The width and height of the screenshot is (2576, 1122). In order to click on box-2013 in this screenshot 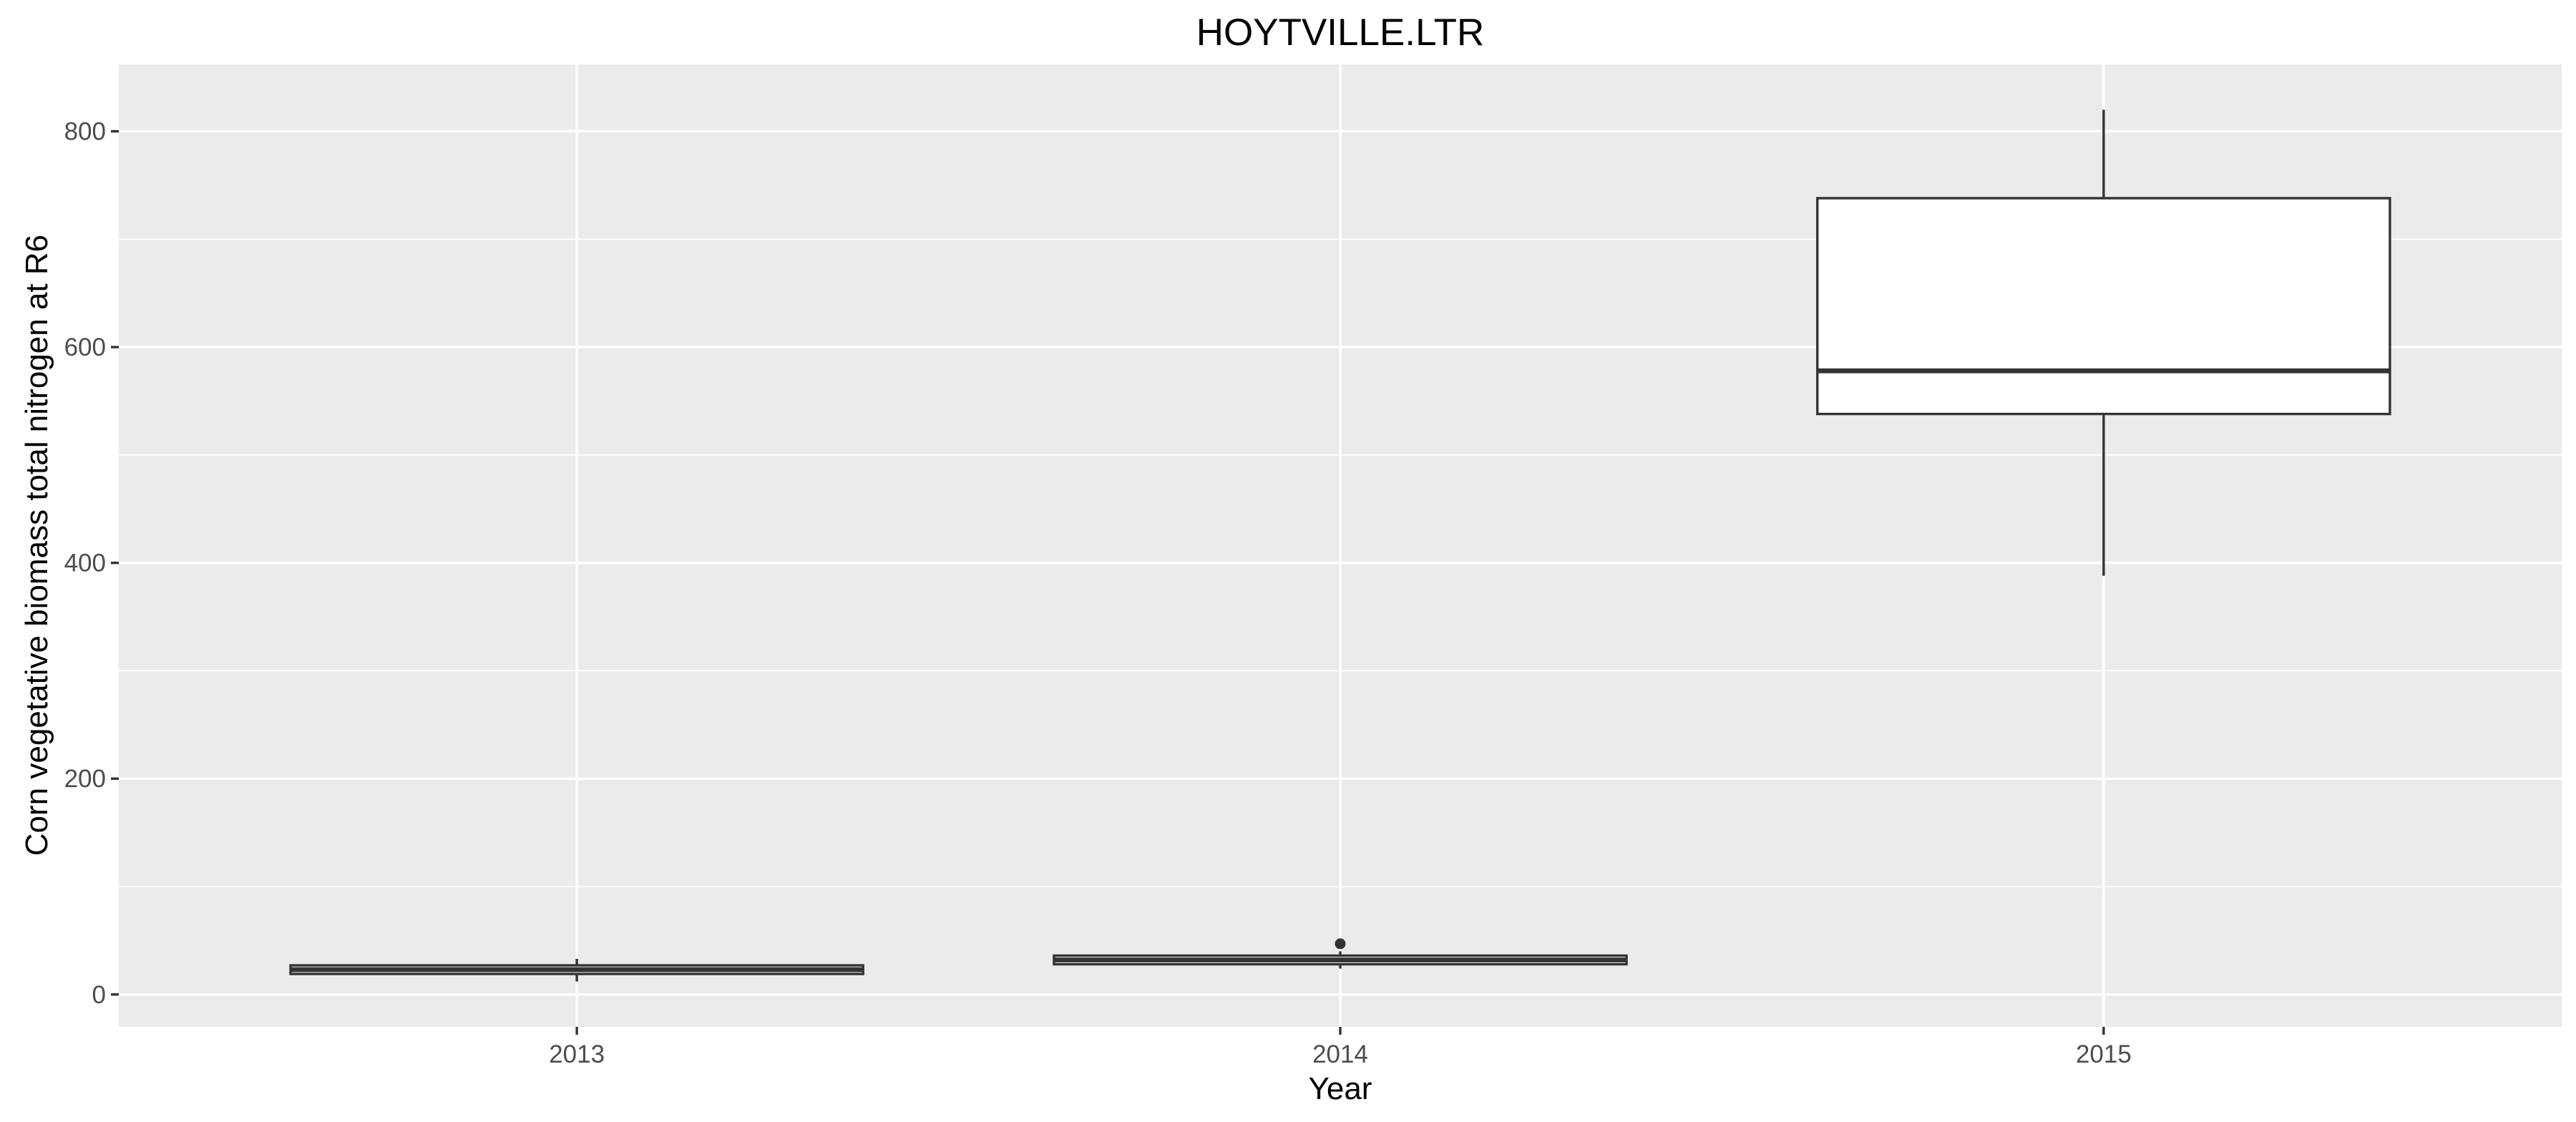, I will do `click(576, 970)`.